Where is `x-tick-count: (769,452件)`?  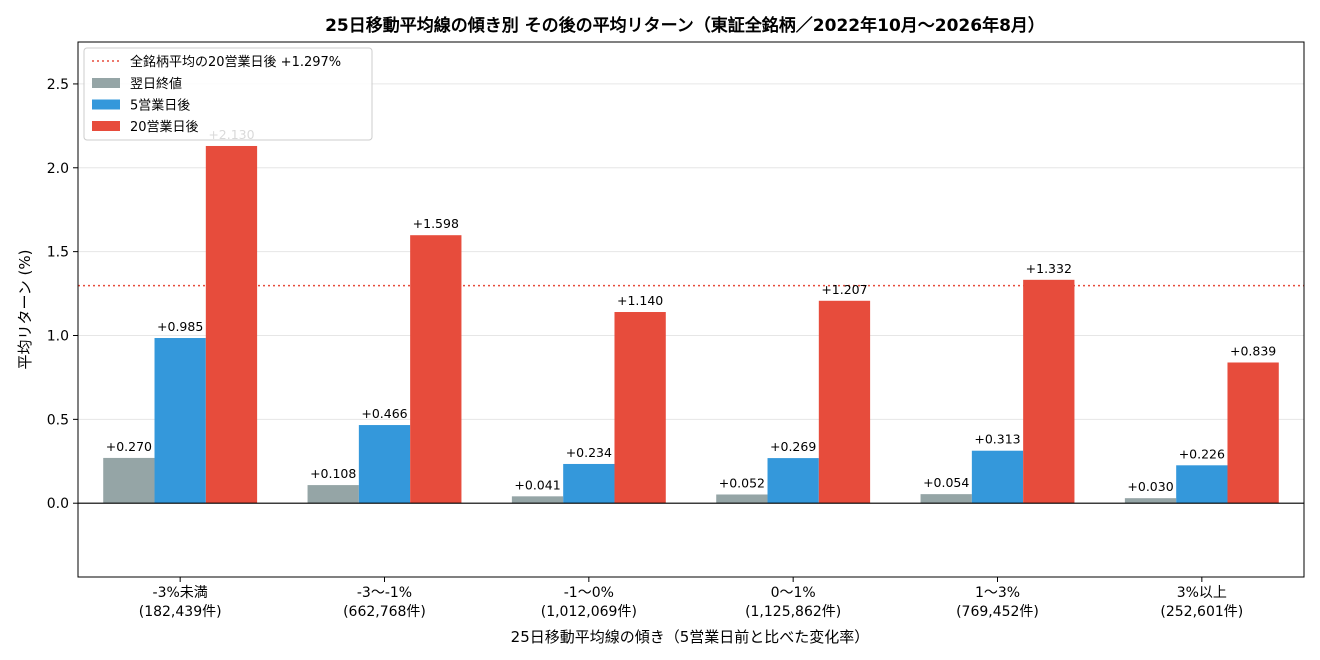
x-tick-count: (769,452件) is located at coordinates (997, 612).